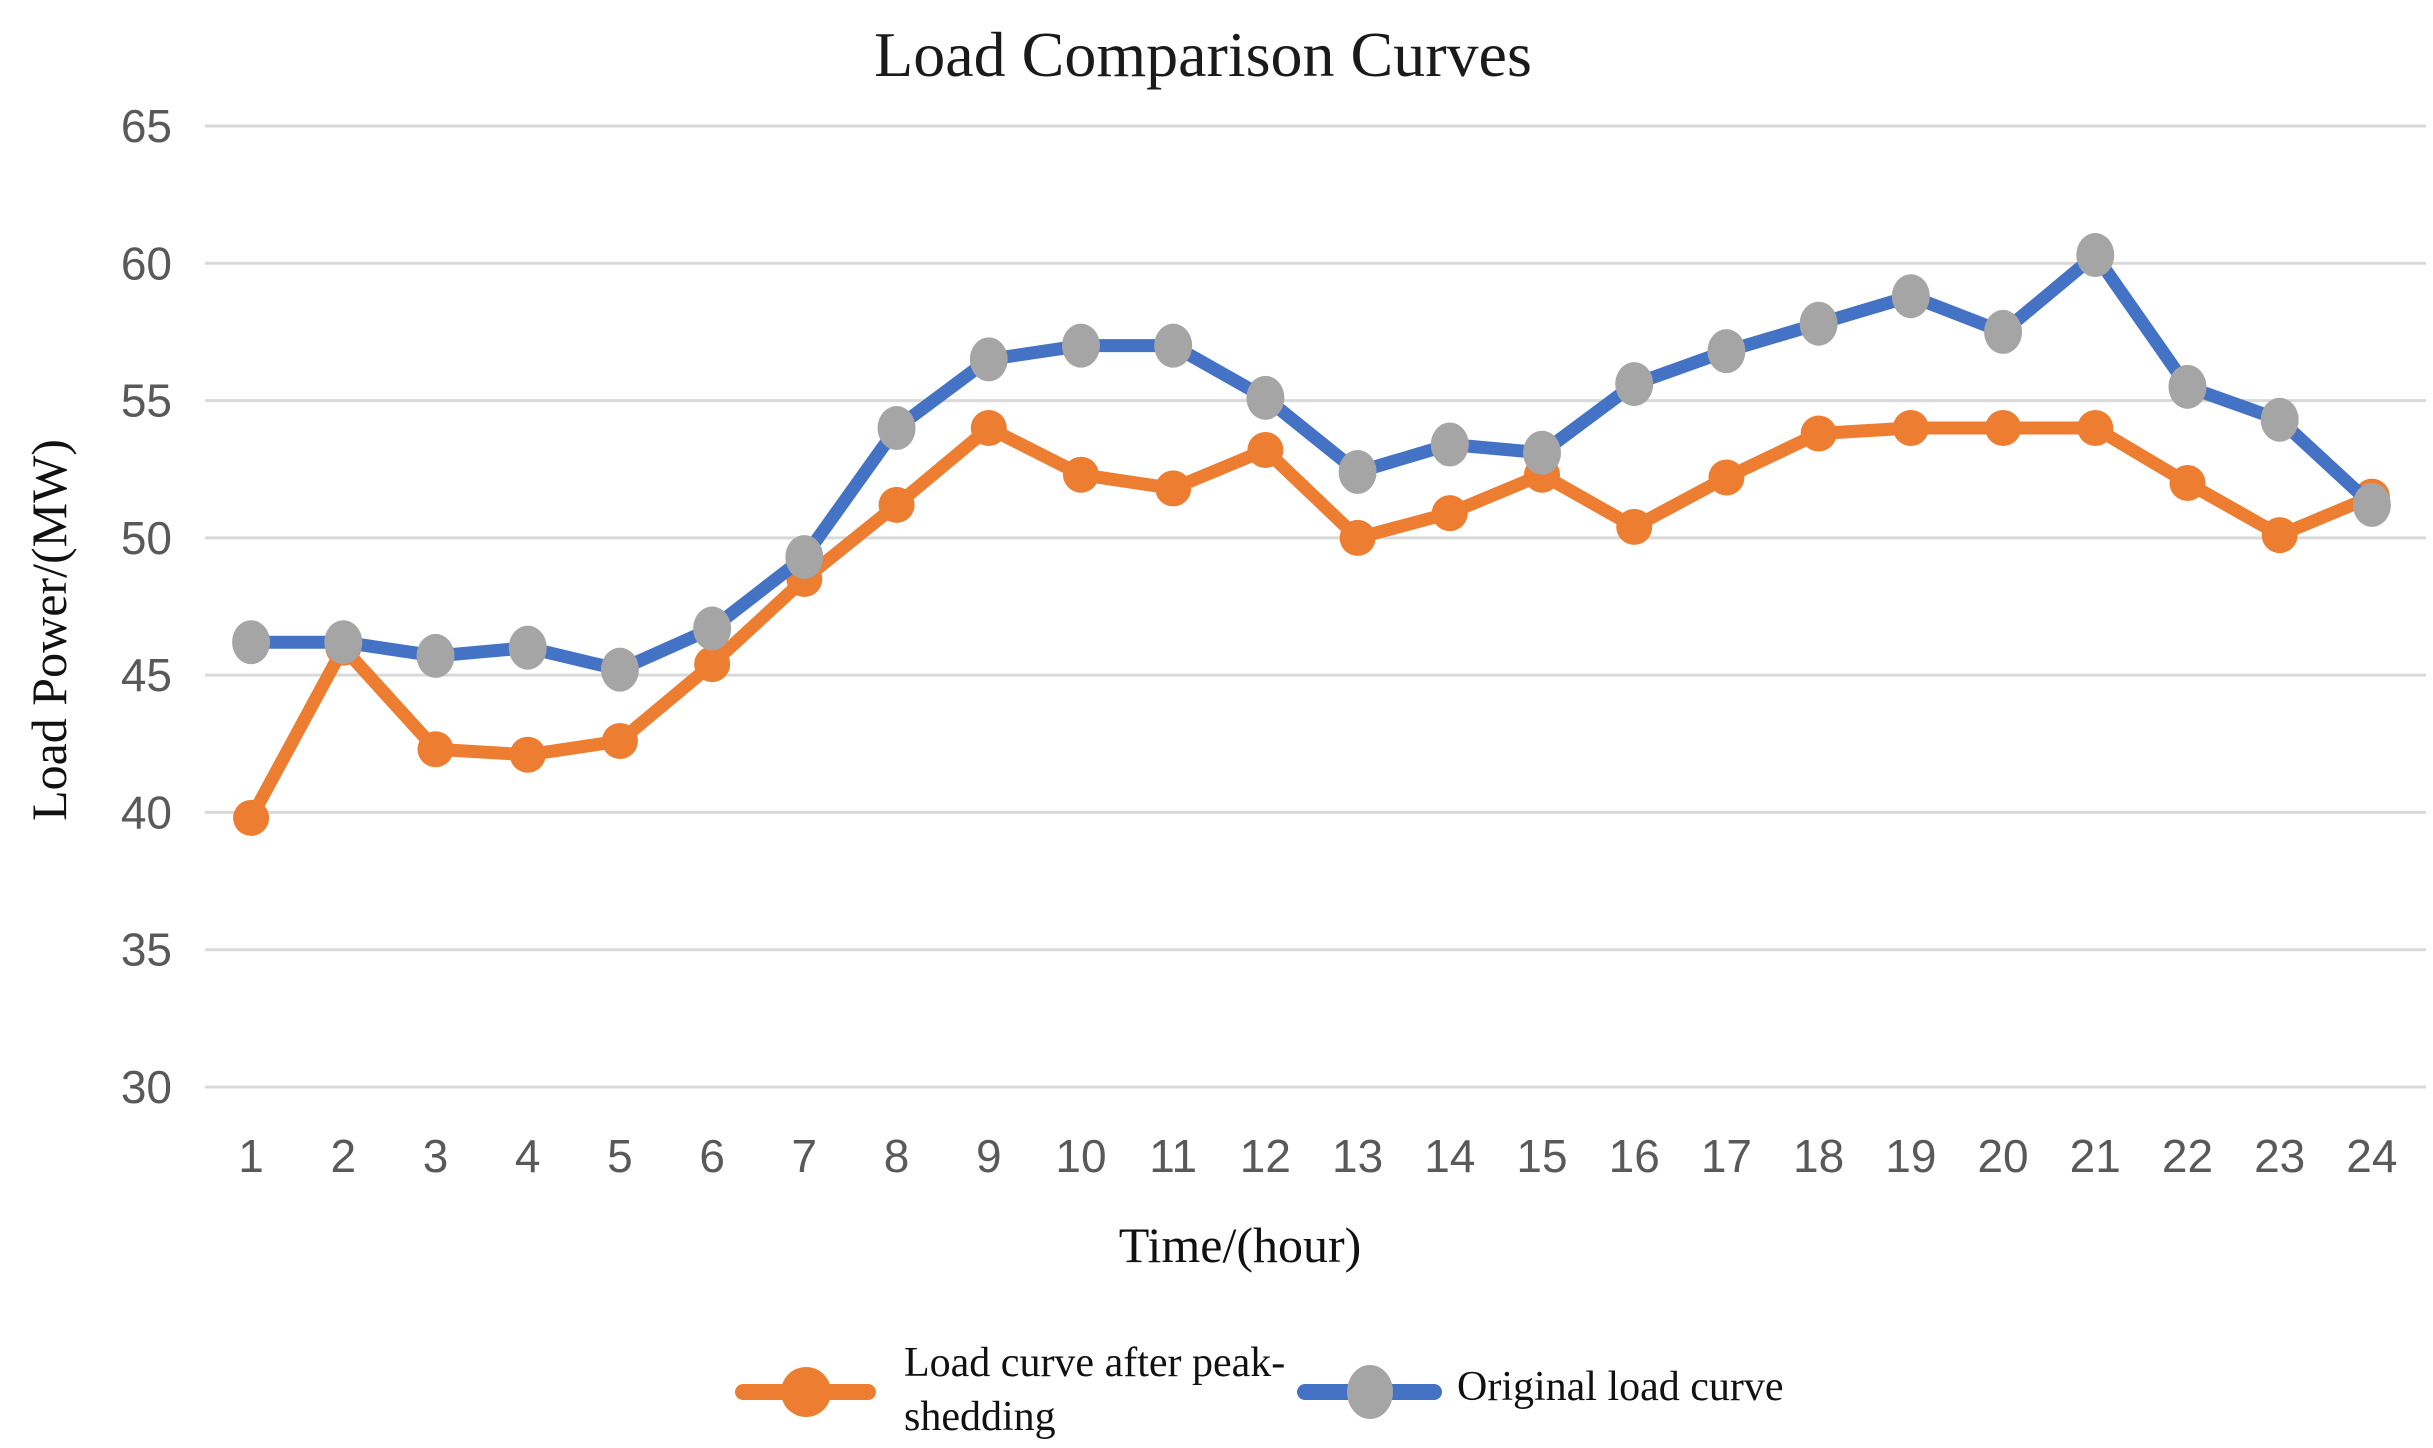 The image size is (2433, 1448). I want to click on marker-original-h20, so click(2003, 331).